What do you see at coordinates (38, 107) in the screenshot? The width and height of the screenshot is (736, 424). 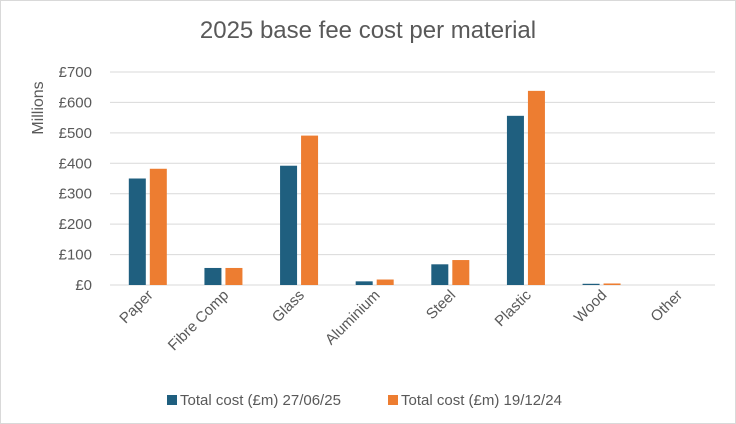 I see `y-axis-label: Millions` at bounding box center [38, 107].